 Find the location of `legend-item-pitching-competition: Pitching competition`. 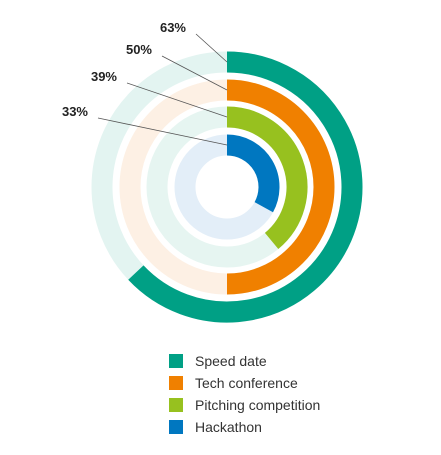

legend-item-pitching-competition: Pitching competition is located at coordinates (244, 405).